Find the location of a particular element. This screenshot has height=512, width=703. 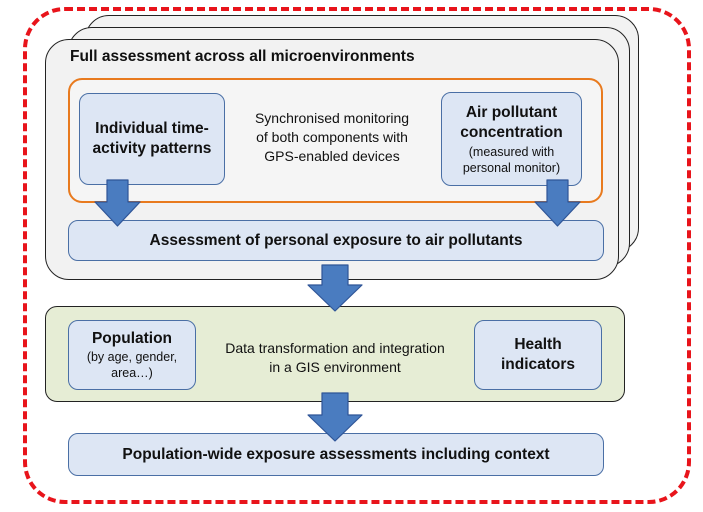

sync-text-line: Synchronised monitoring is located at coordinates (332, 118).